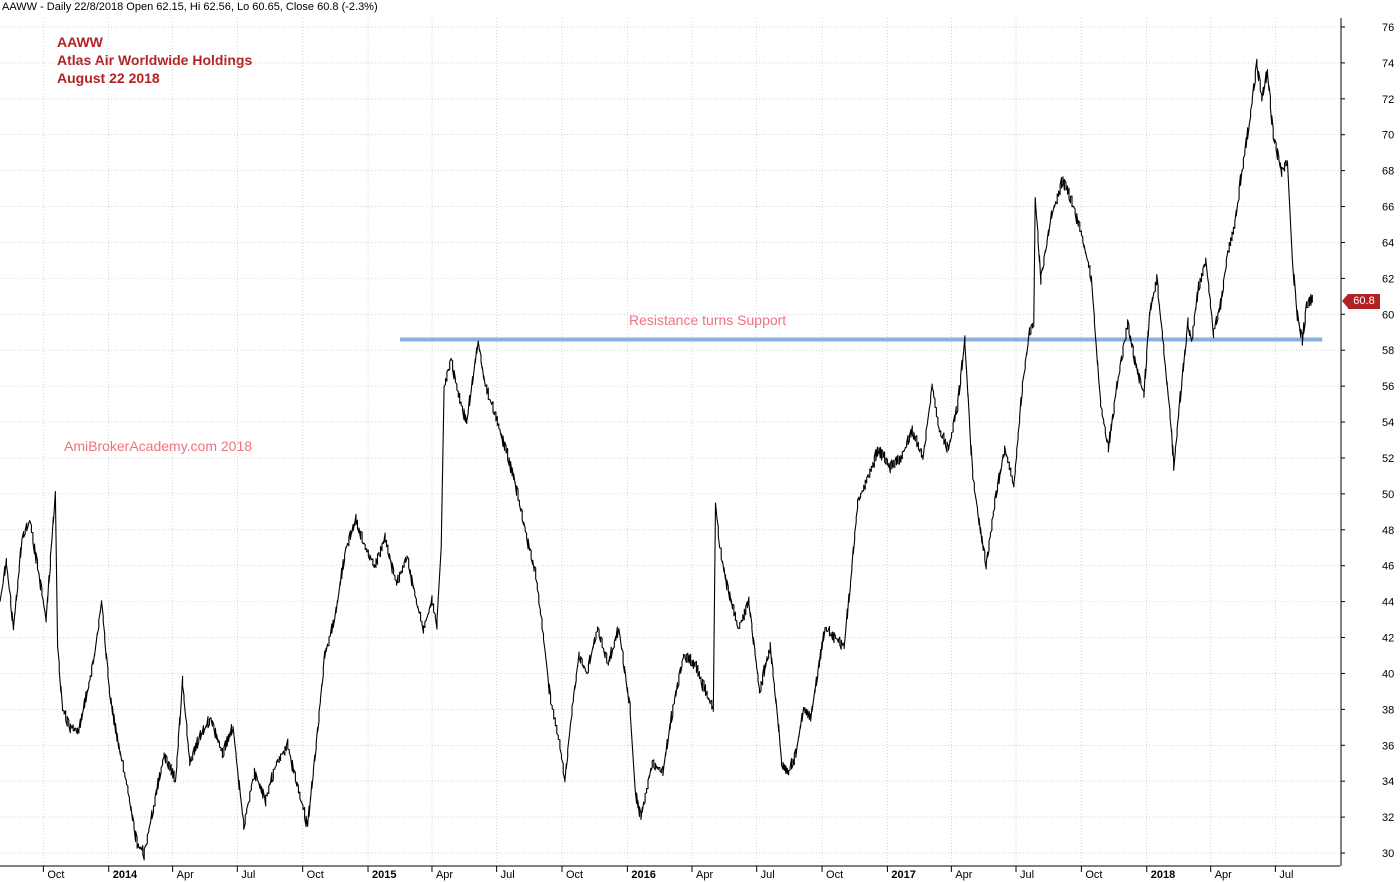  Describe the element at coordinates (155, 60) in the screenshot. I see `company-note: Atlas Air Worldwide Holdings` at that location.